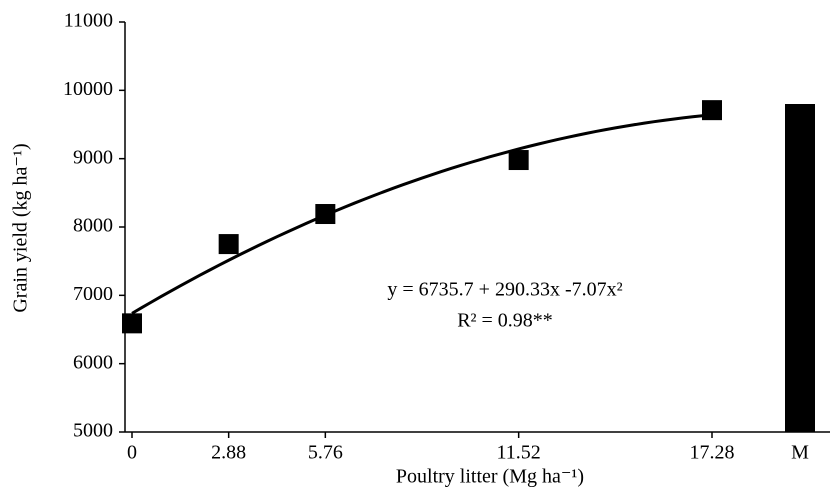 The width and height of the screenshot is (840, 488). What do you see at coordinates (88, 21) in the screenshot?
I see `y-tick-label: 11000` at bounding box center [88, 21].